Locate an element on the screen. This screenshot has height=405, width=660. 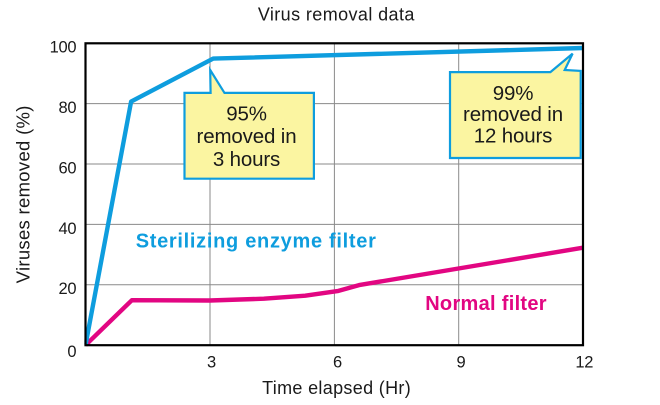
svg-text: 100 is located at coordinates (63, 48).